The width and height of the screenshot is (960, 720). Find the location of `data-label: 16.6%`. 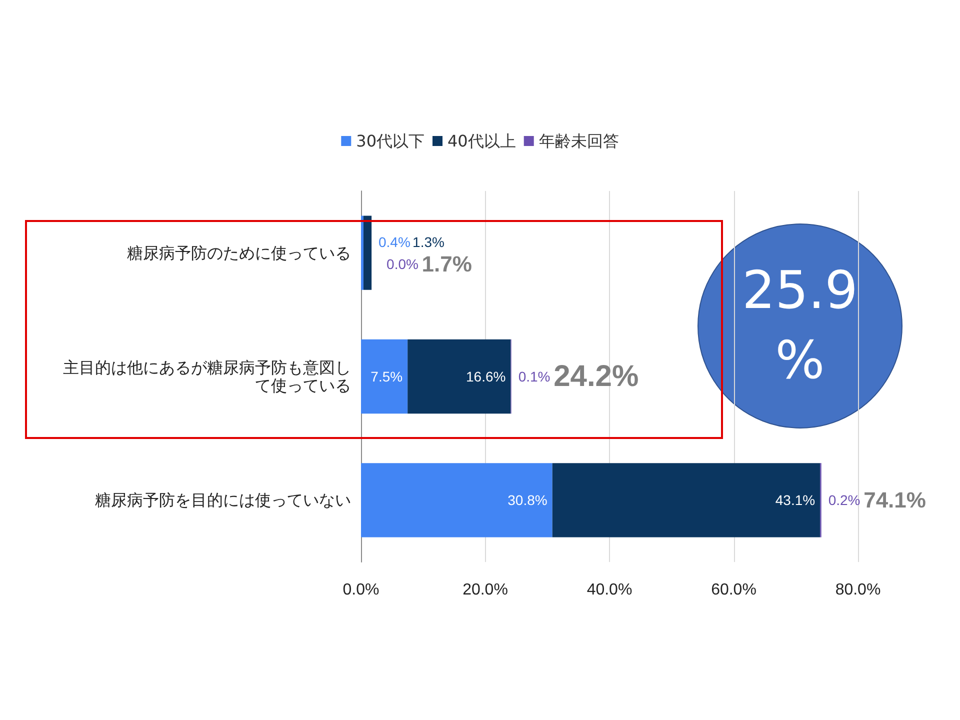

data-label: 16.6% is located at coordinates (486, 376).